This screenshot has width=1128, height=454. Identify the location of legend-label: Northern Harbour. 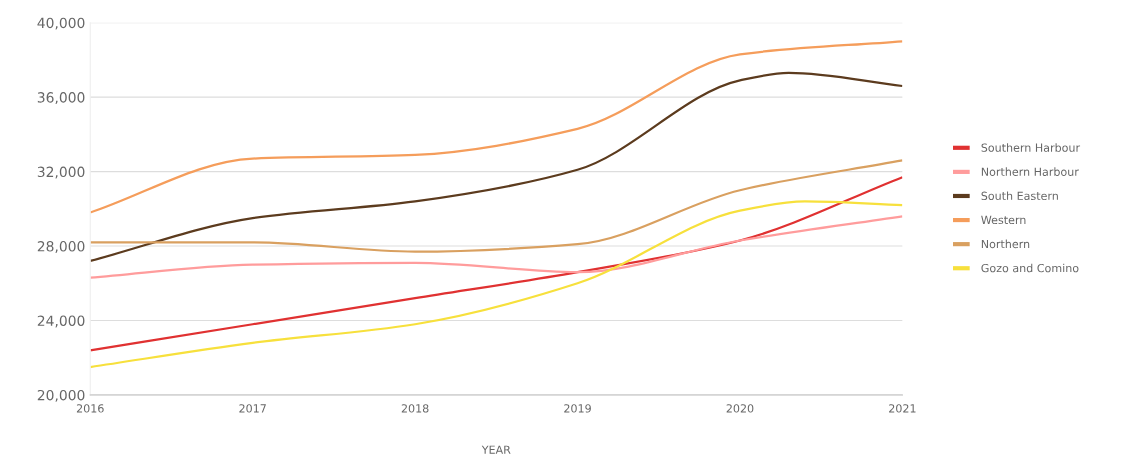
(1030, 171).